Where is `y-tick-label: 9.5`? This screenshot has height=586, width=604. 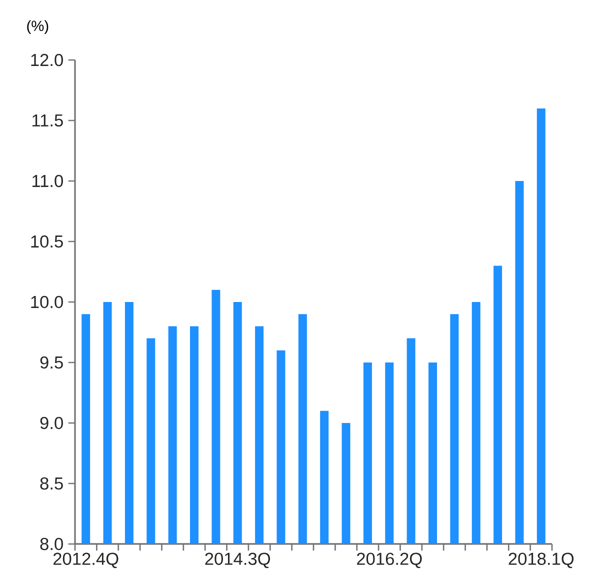 y-tick-label: 9.5 is located at coordinates (51, 362).